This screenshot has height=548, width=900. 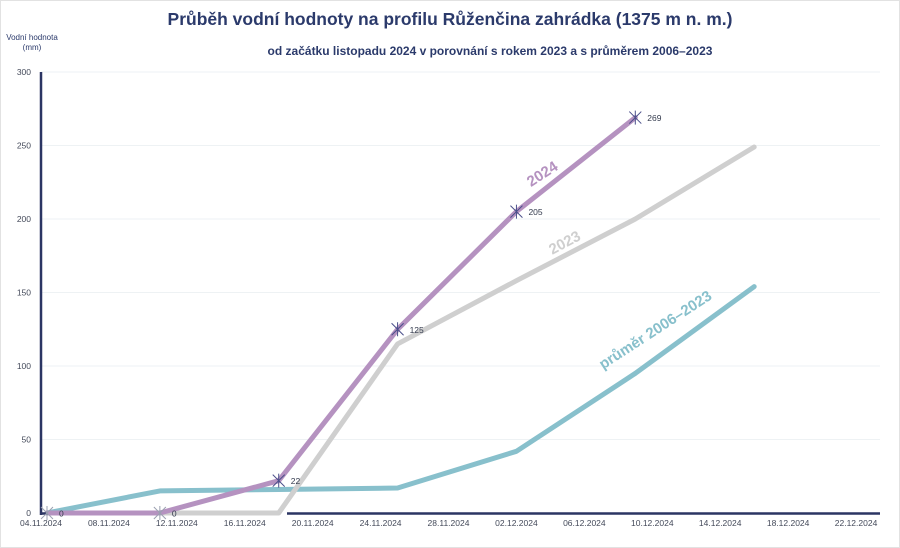 What do you see at coordinates (24, 146) in the screenshot?
I see `y-tick-label: 250` at bounding box center [24, 146].